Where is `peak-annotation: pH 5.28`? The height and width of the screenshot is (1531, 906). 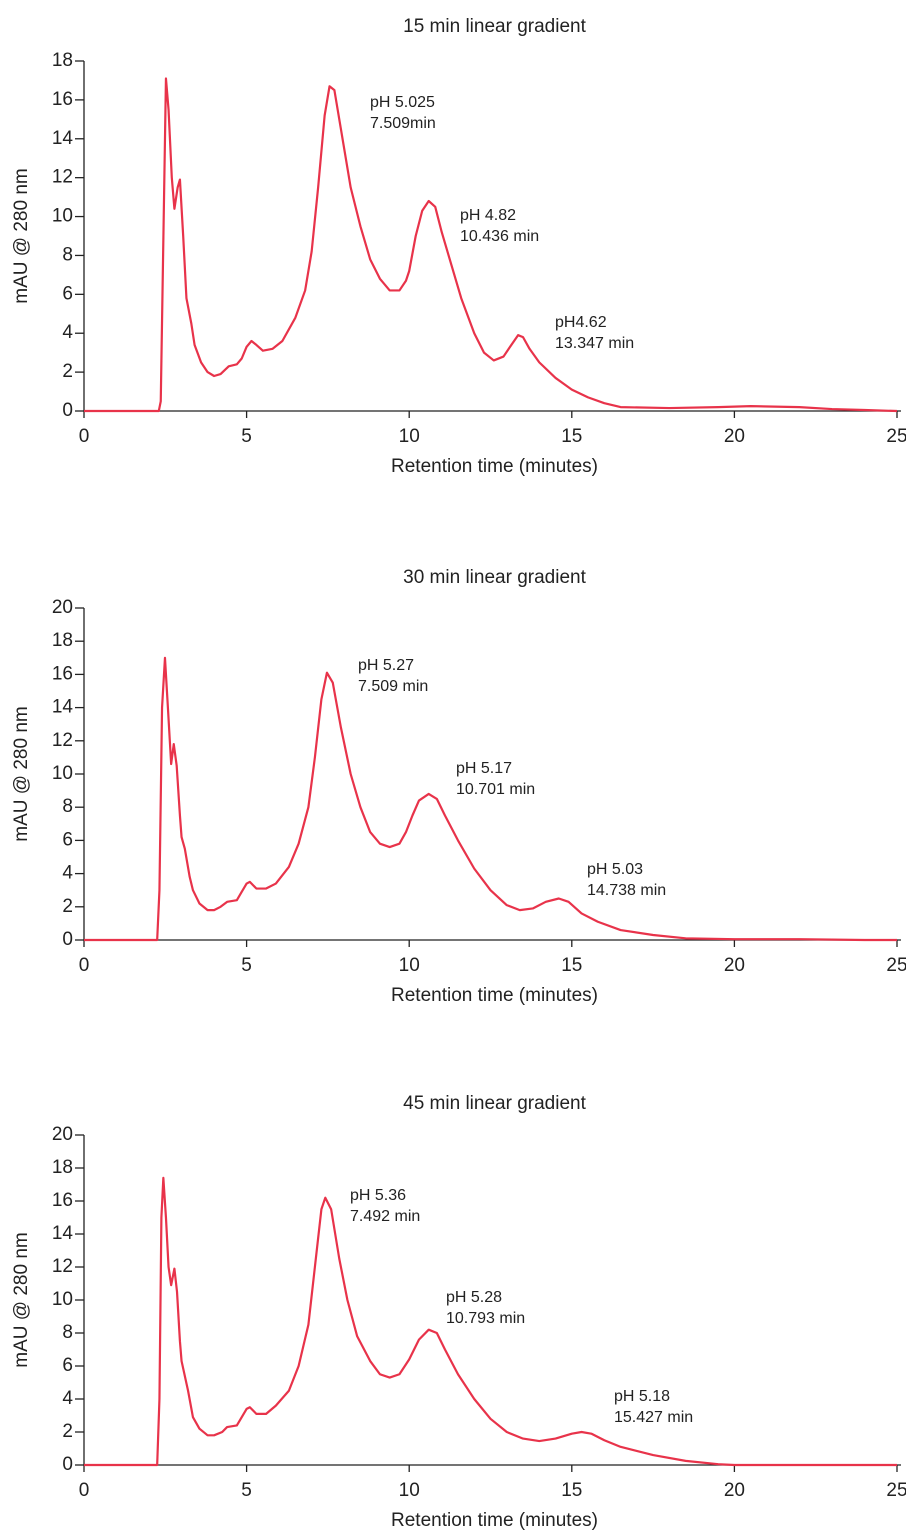
peak-annotation: pH 5.28 is located at coordinates (474, 1297).